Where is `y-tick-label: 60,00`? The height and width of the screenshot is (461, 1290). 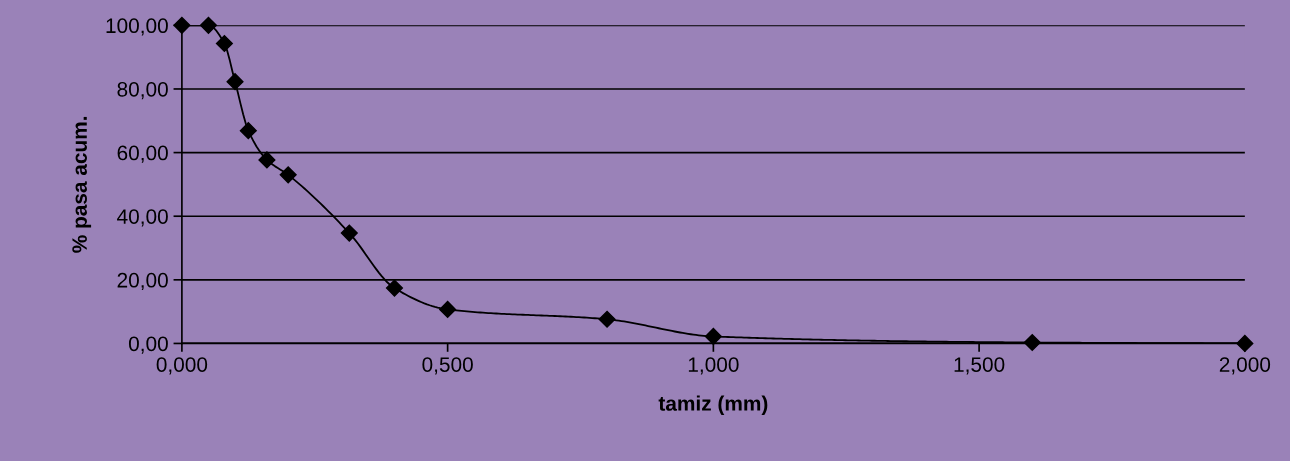
y-tick-label: 60,00 is located at coordinates (142, 154).